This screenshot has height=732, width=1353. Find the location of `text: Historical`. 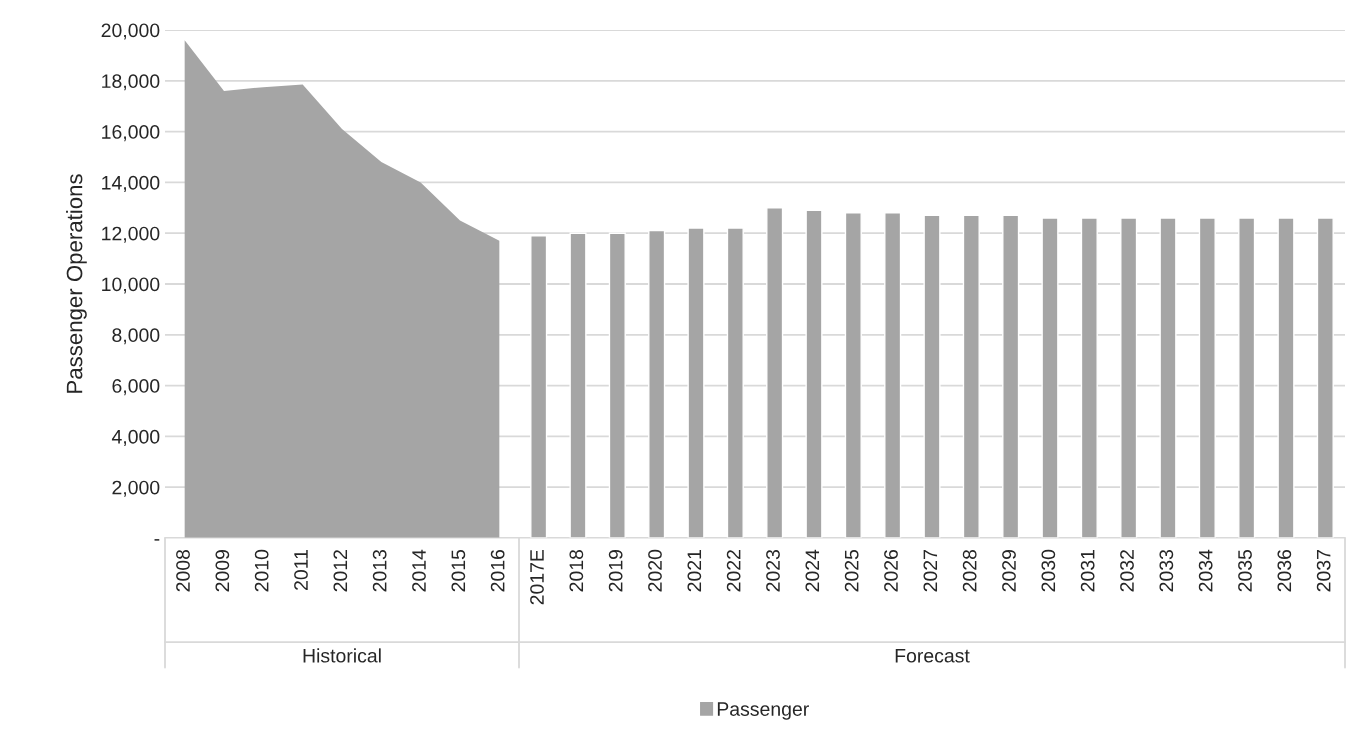

text: Historical is located at coordinates (342, 655).